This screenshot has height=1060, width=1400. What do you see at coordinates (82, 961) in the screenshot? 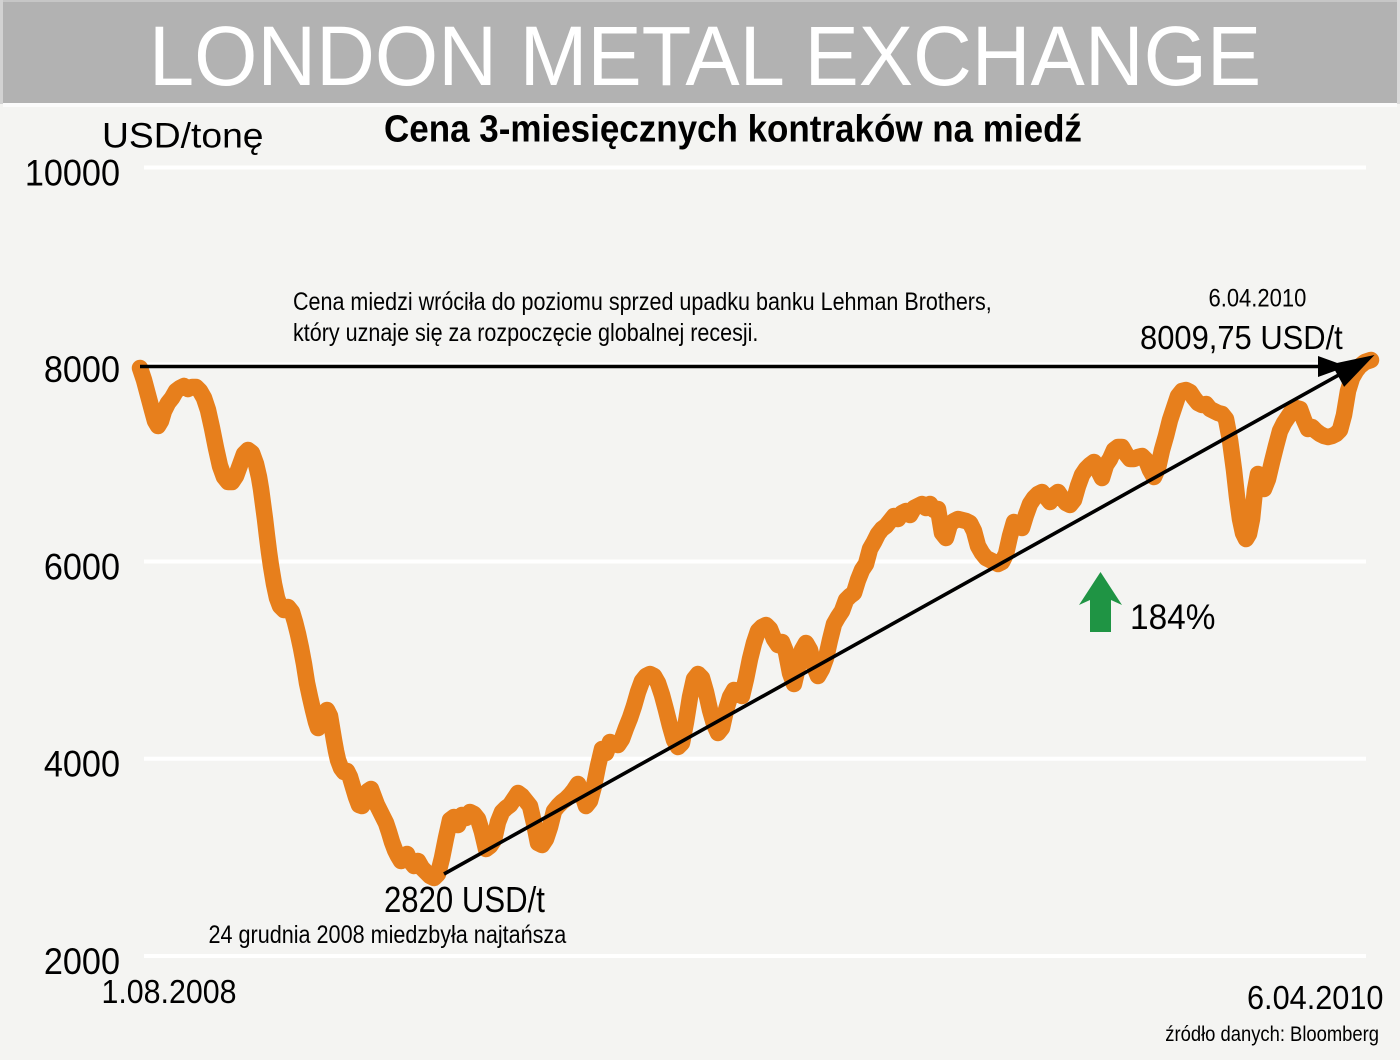
I see `svg-text: 2000` at bounding box center [82, 961].